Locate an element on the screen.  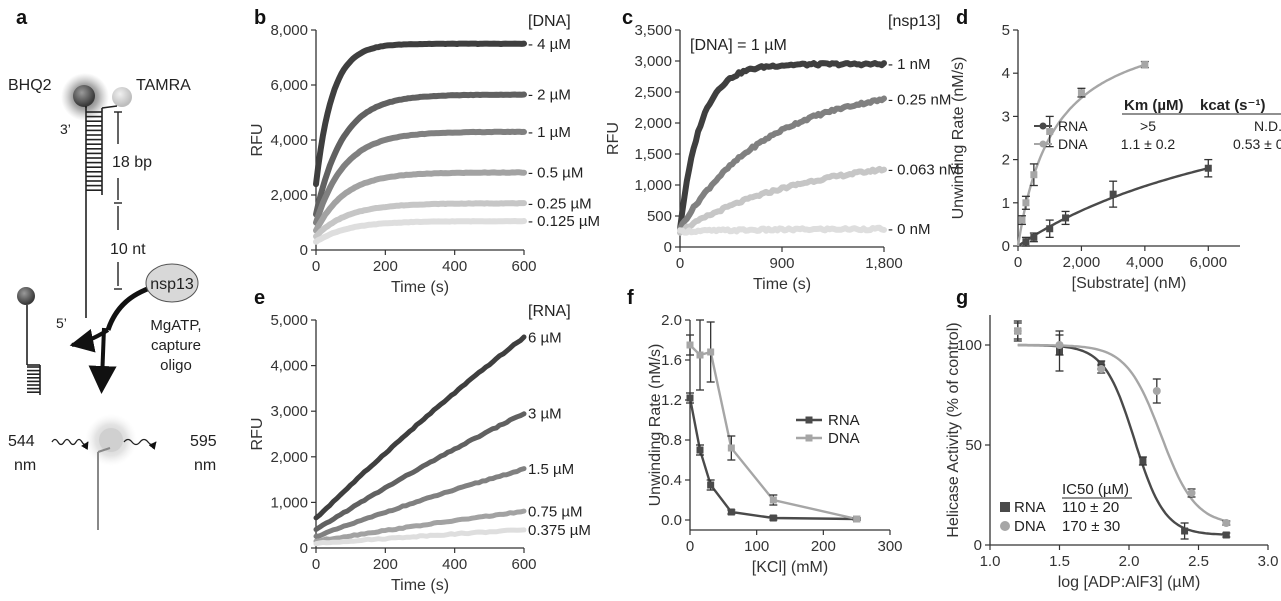
y-tick-label: 5,000 is located at coordinates (289, 320).